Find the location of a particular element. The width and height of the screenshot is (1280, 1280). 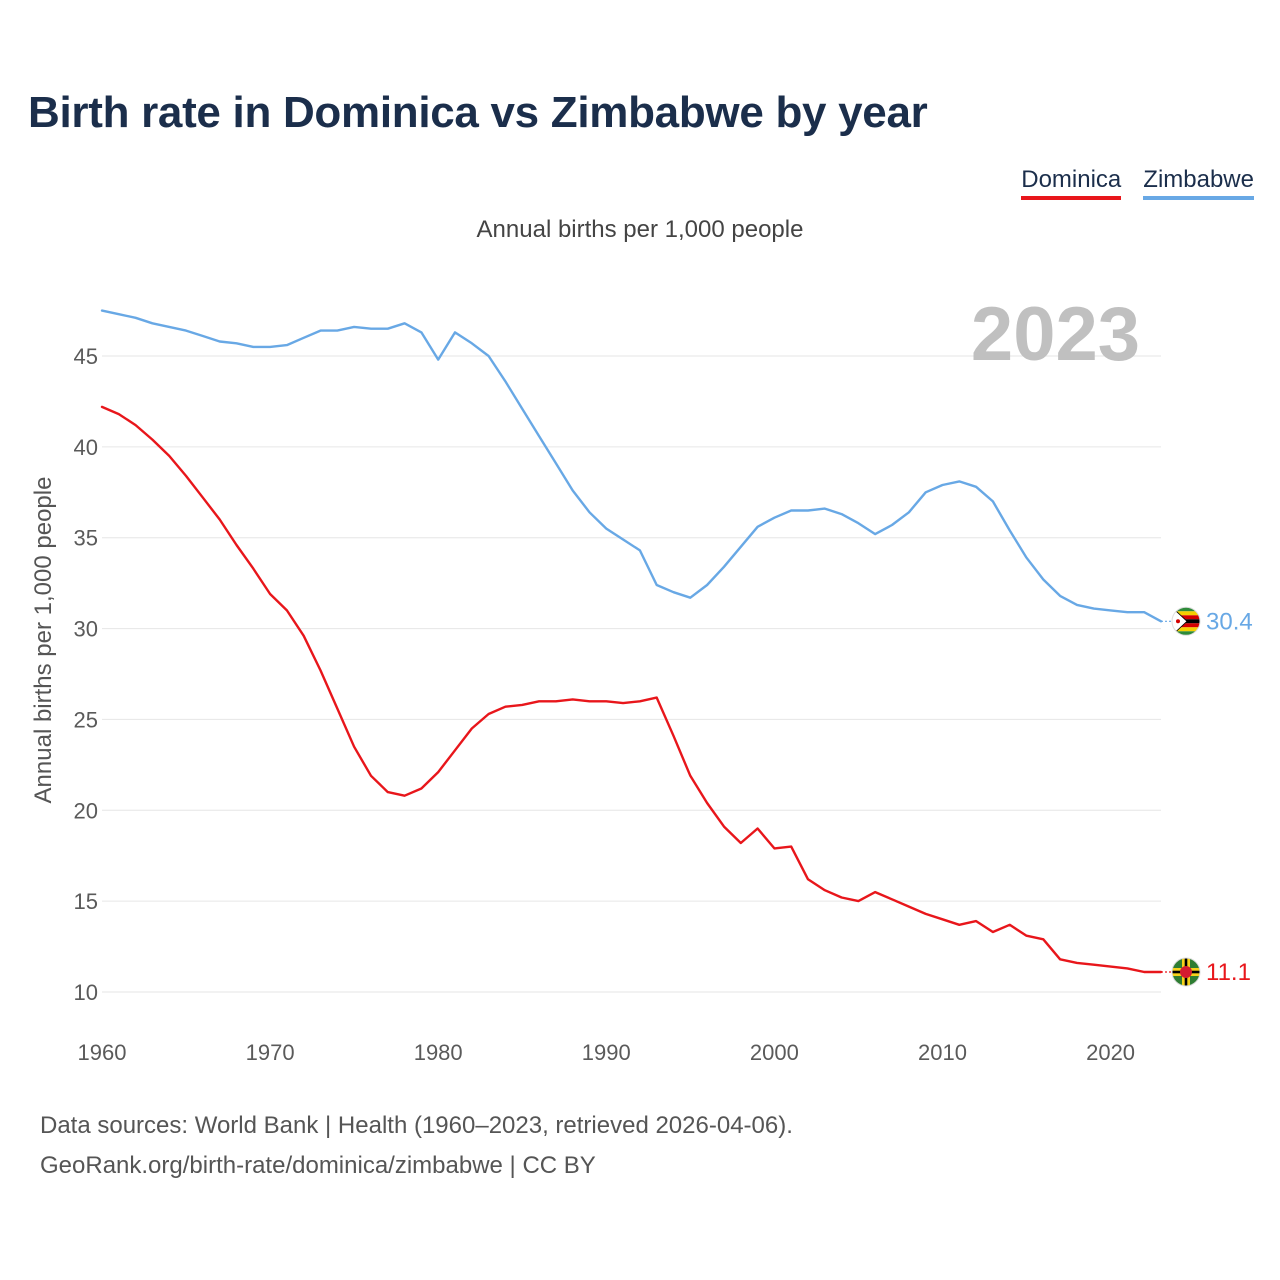

x-tick-label-1980: 1980 is located at coordinates (438, 1052).